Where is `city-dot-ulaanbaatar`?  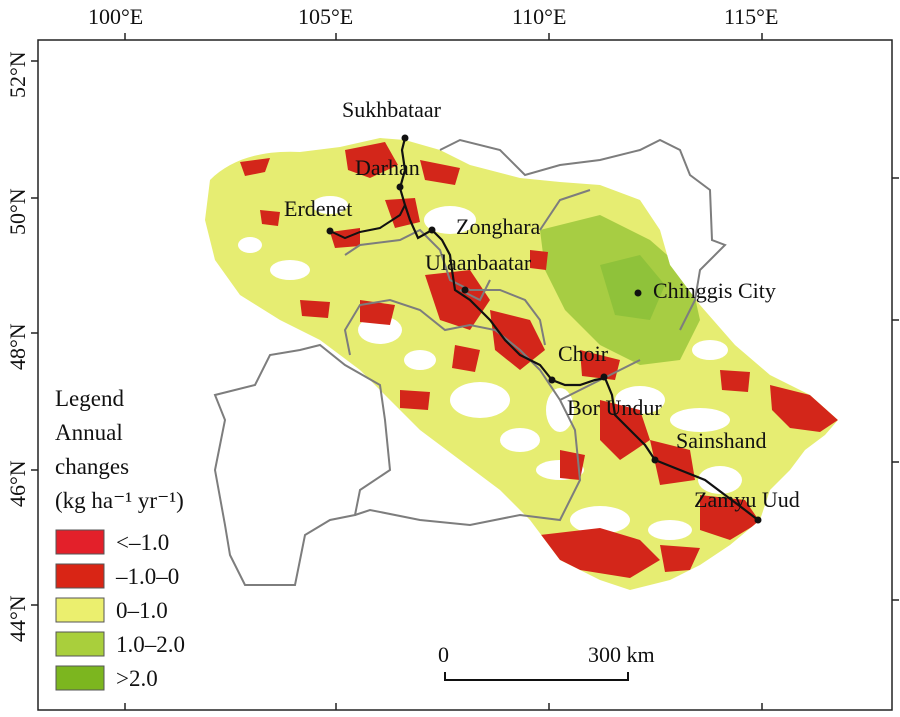
city-dot-ulaanbaatar is located at coordinates (465, 290).